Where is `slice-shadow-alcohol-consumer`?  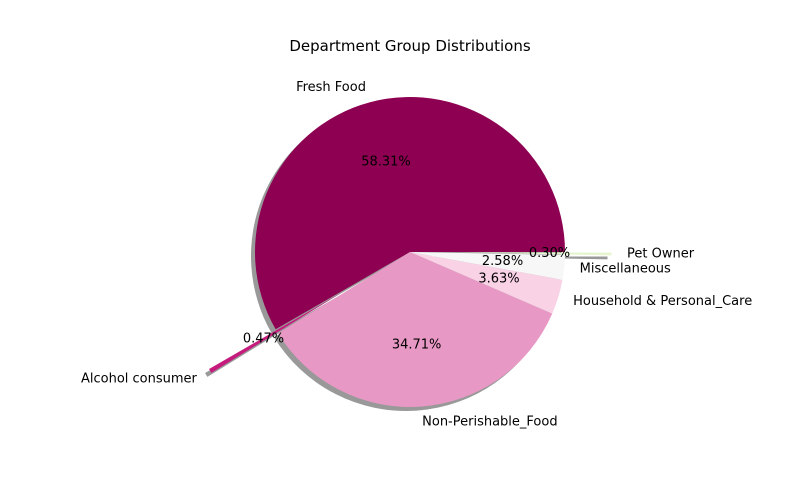
slice-shadow-alcohol-consumer is located at coordinates (272, 336).